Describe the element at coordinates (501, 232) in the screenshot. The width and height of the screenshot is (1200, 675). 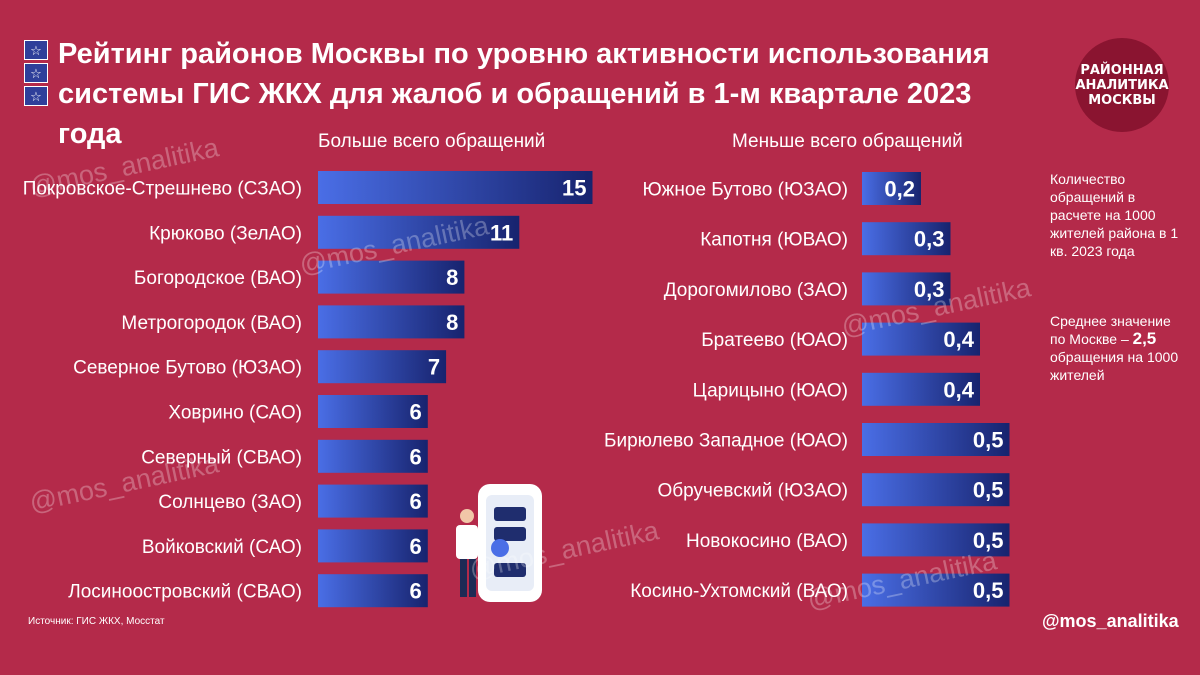
I see `value-label: 11` at that location.